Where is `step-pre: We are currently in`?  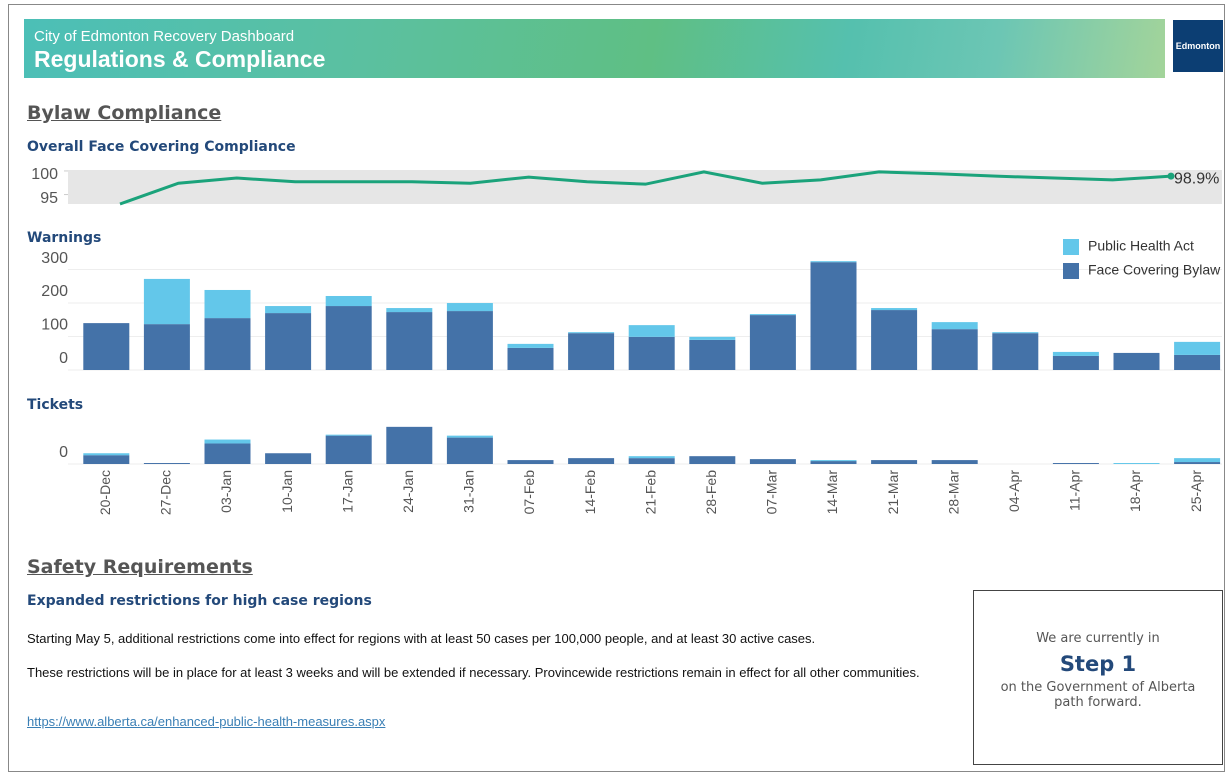 step-pre: We are currently in is located at coordinates (1098, 638).